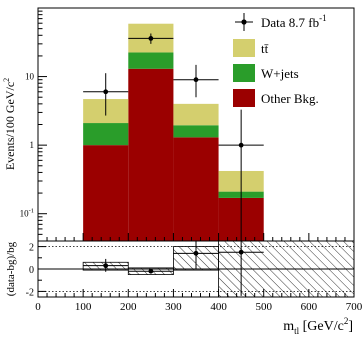 This screenshot has height=339, width=363. Describe the element at coordinates (265, 48) in the screenshot. I see `legend-label-0: tt̄` at that location.